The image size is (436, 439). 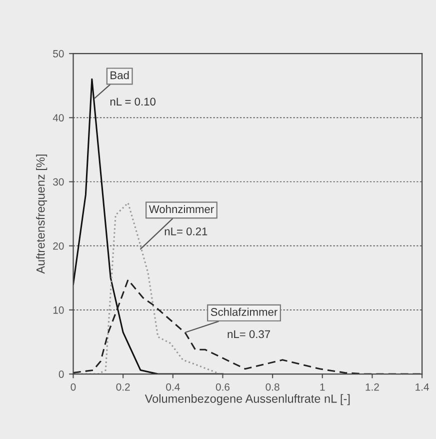 What do you see at coordinates (123, 387) in the screenshot?
I see `x-tick-label: 0.2` at bounding box center [123, 387].